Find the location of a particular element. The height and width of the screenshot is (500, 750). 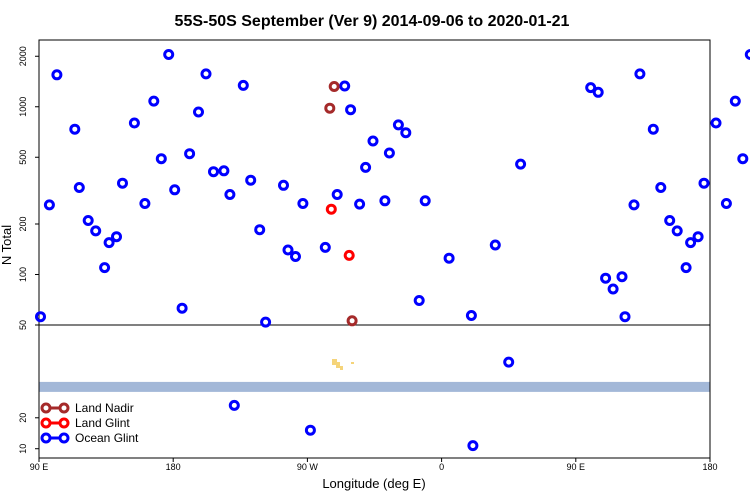

y-tick-label: 20 is located at coordinates (23, 418).